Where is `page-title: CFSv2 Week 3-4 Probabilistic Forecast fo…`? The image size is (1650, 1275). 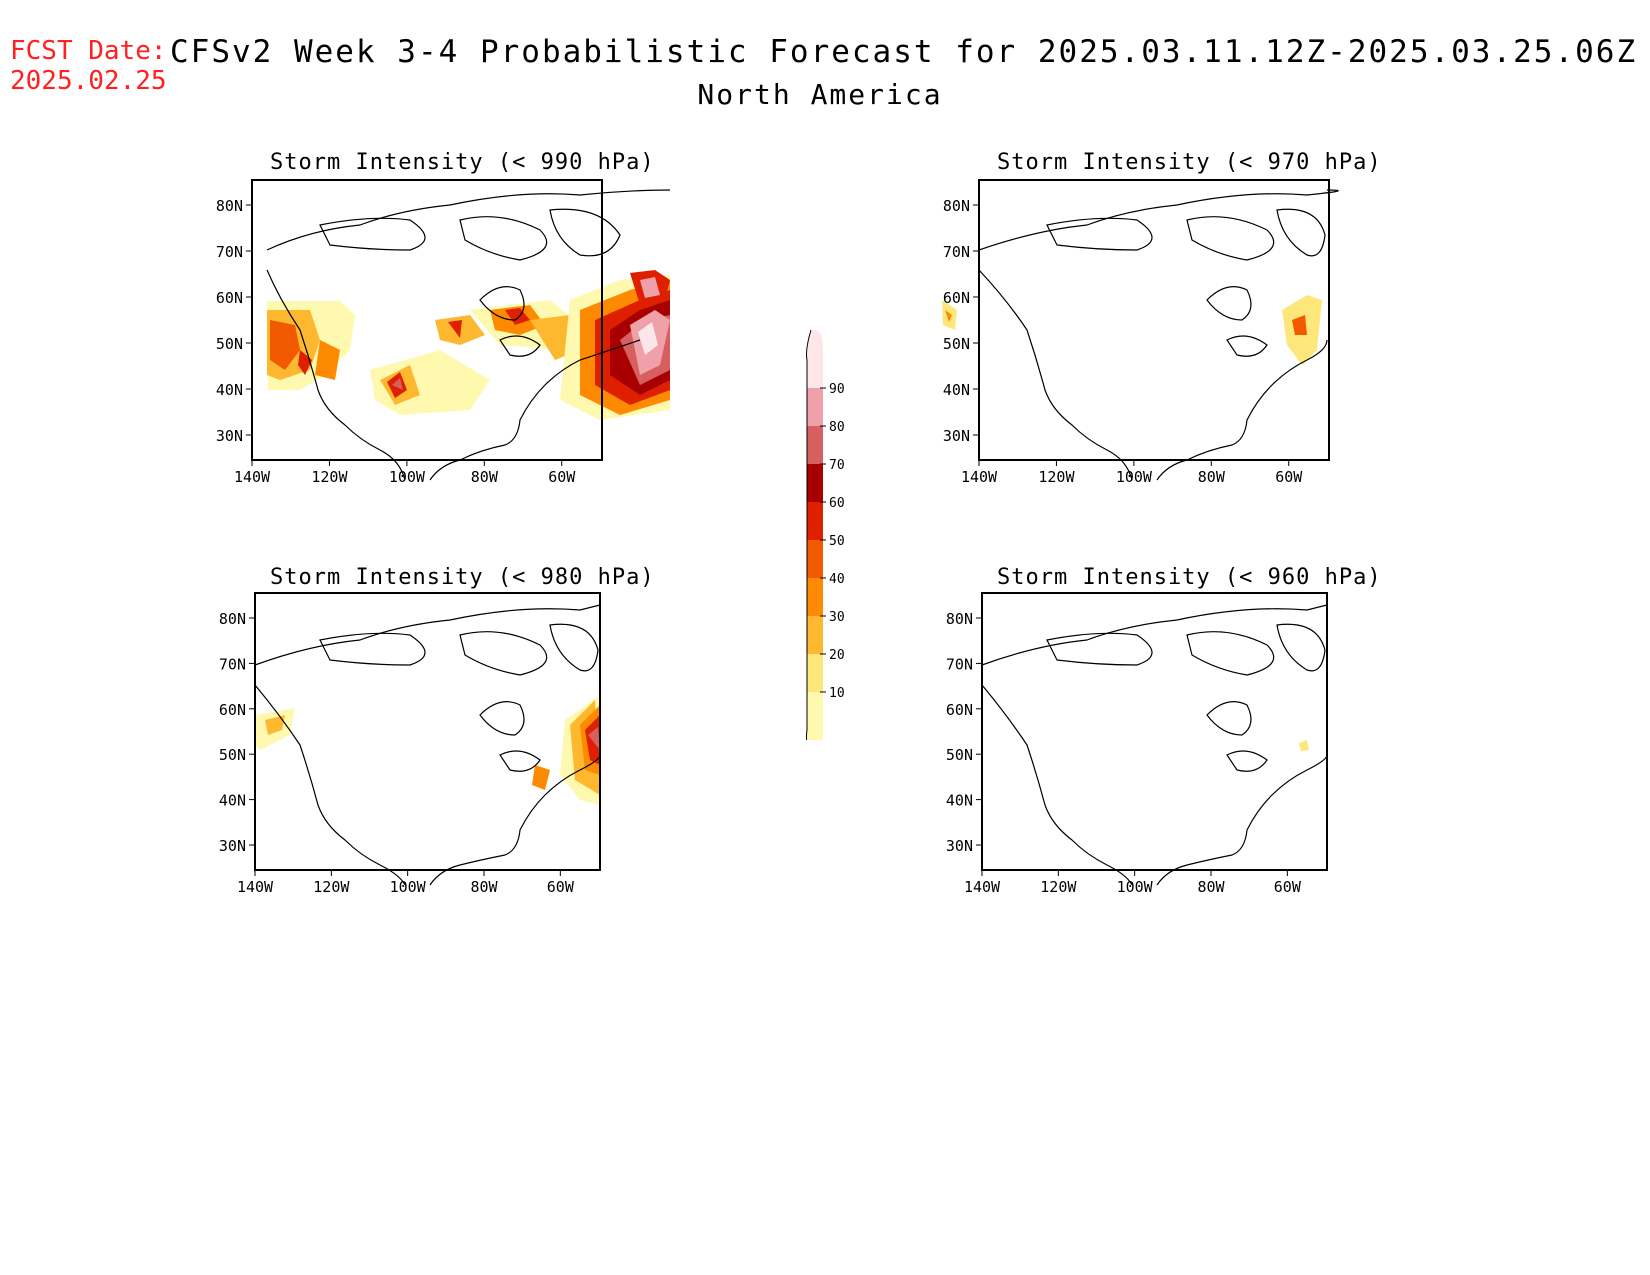
page-title: CFSv2 Week 3-4 Probabilistic Forecast fo… is located at coordinates (904, 52).